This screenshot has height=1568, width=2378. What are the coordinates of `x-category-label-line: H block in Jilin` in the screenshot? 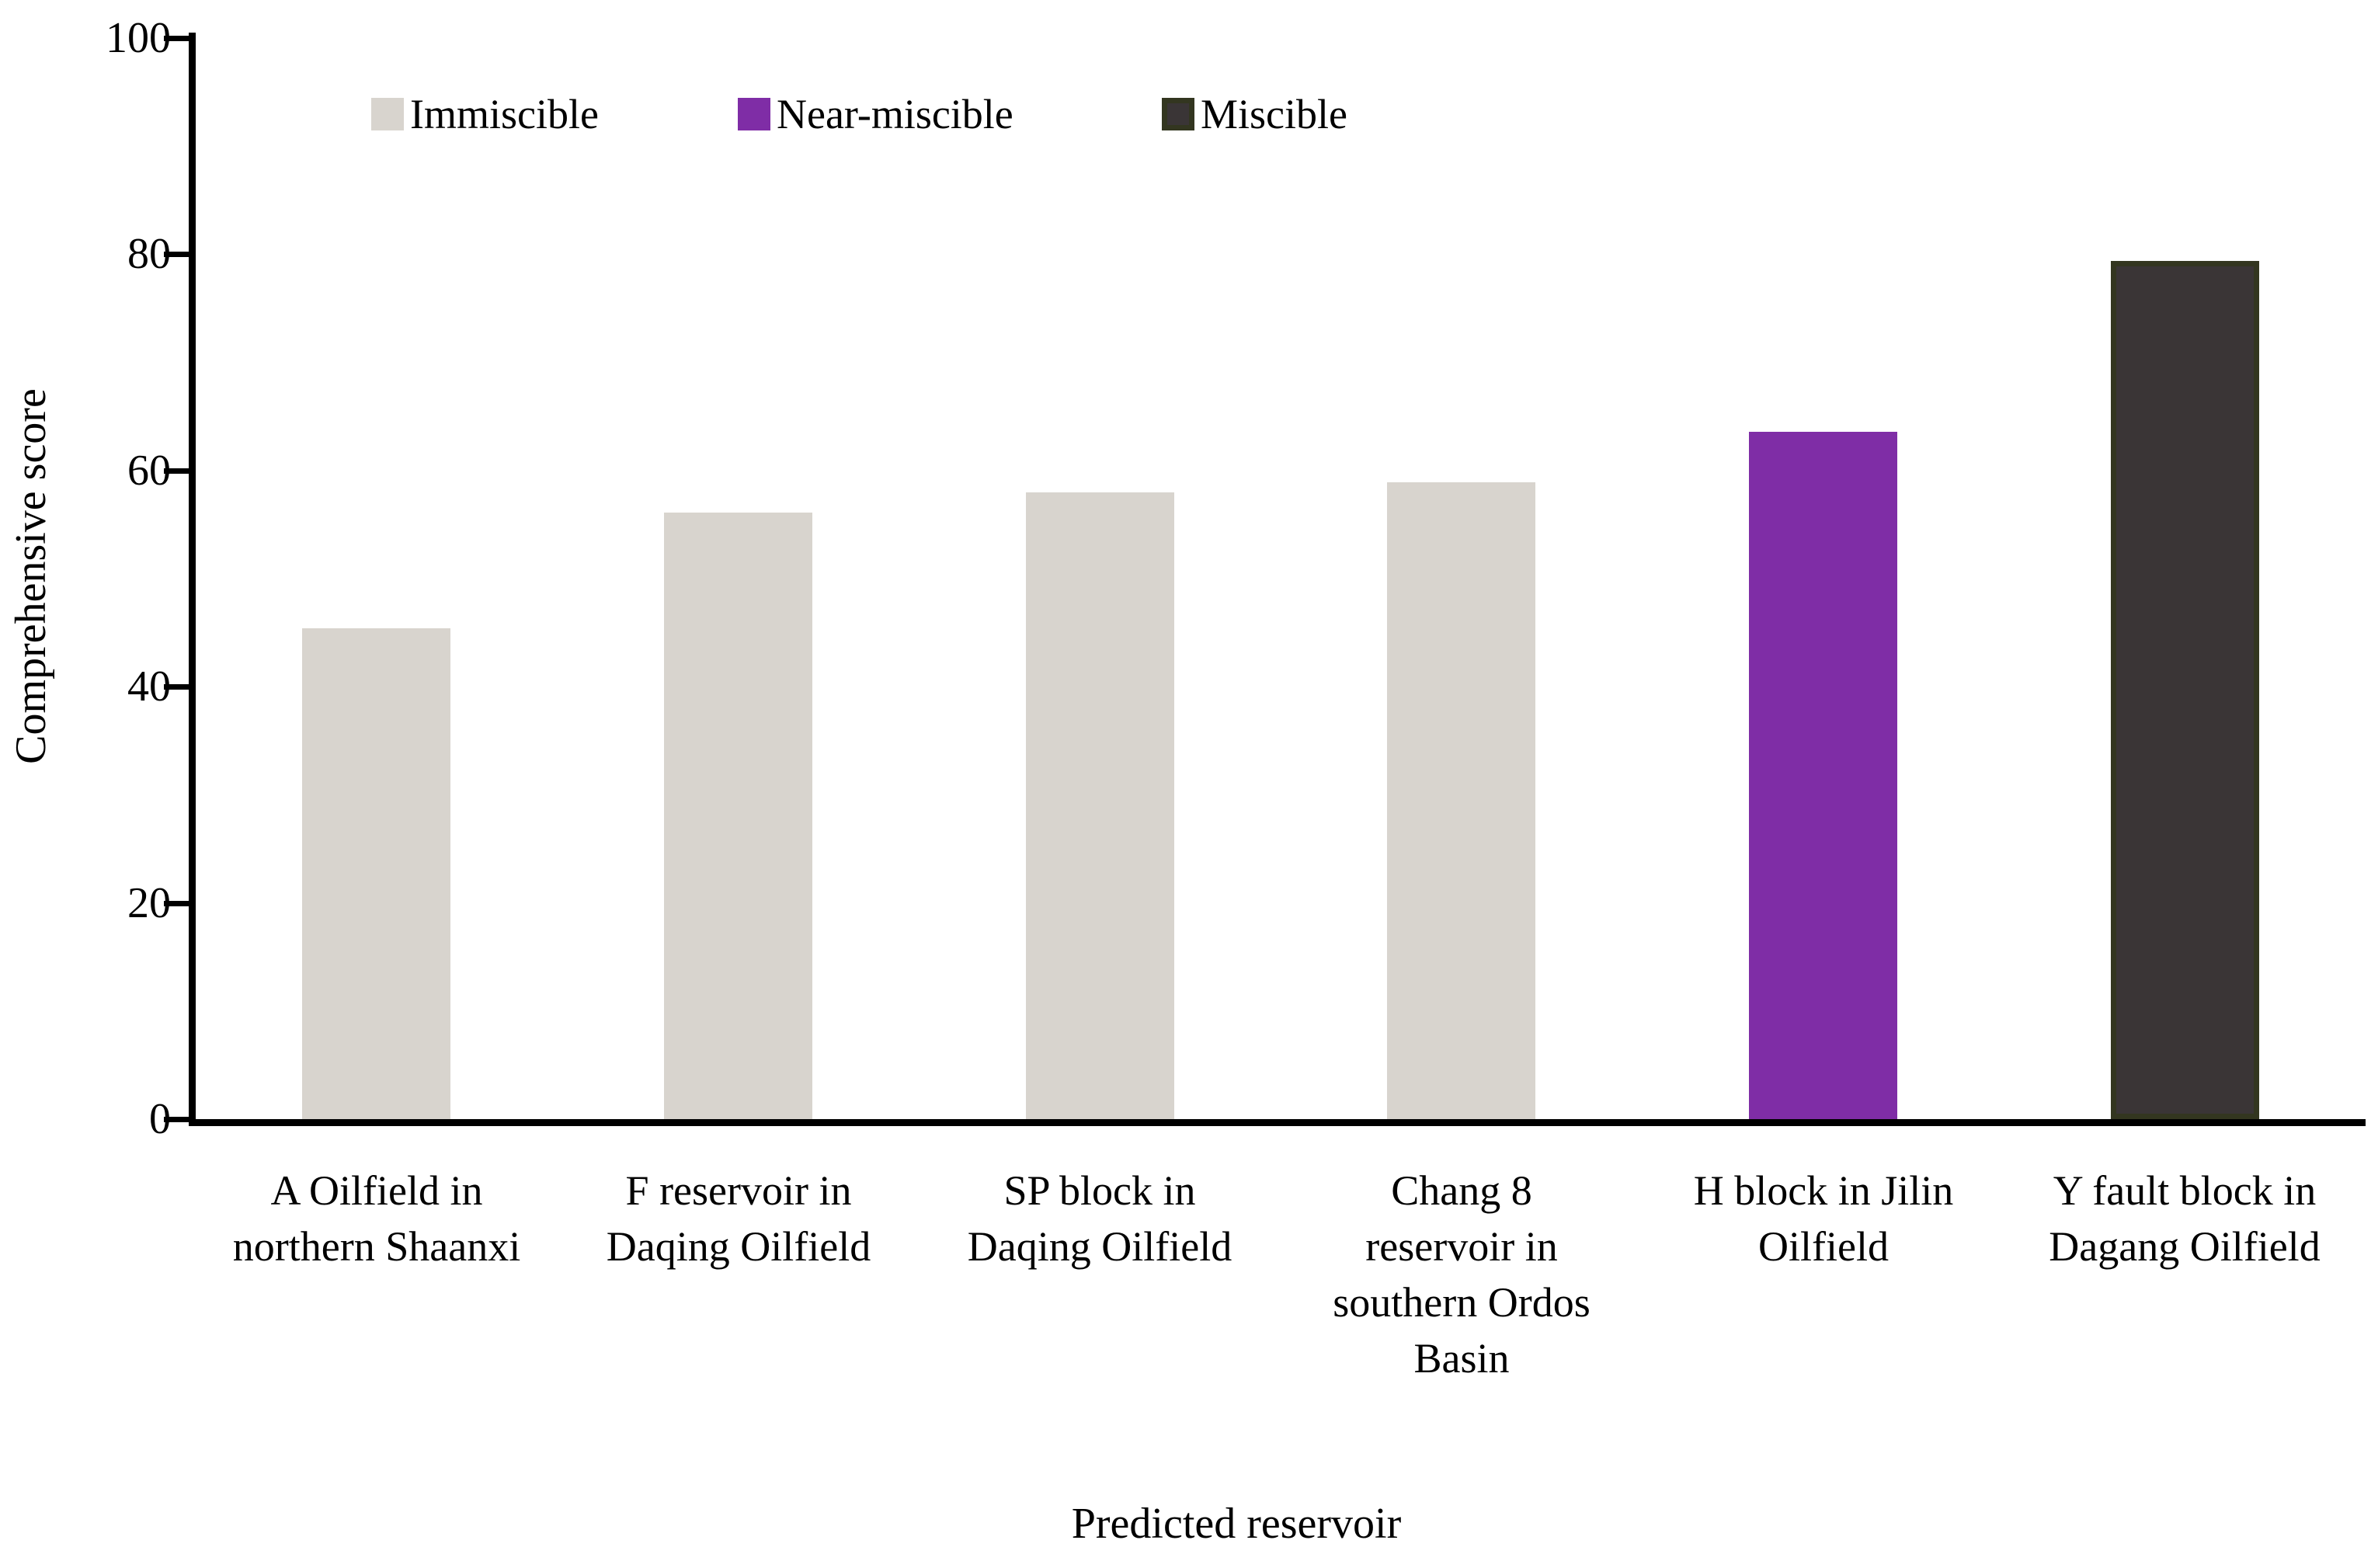 It's located at (1823, 1191).